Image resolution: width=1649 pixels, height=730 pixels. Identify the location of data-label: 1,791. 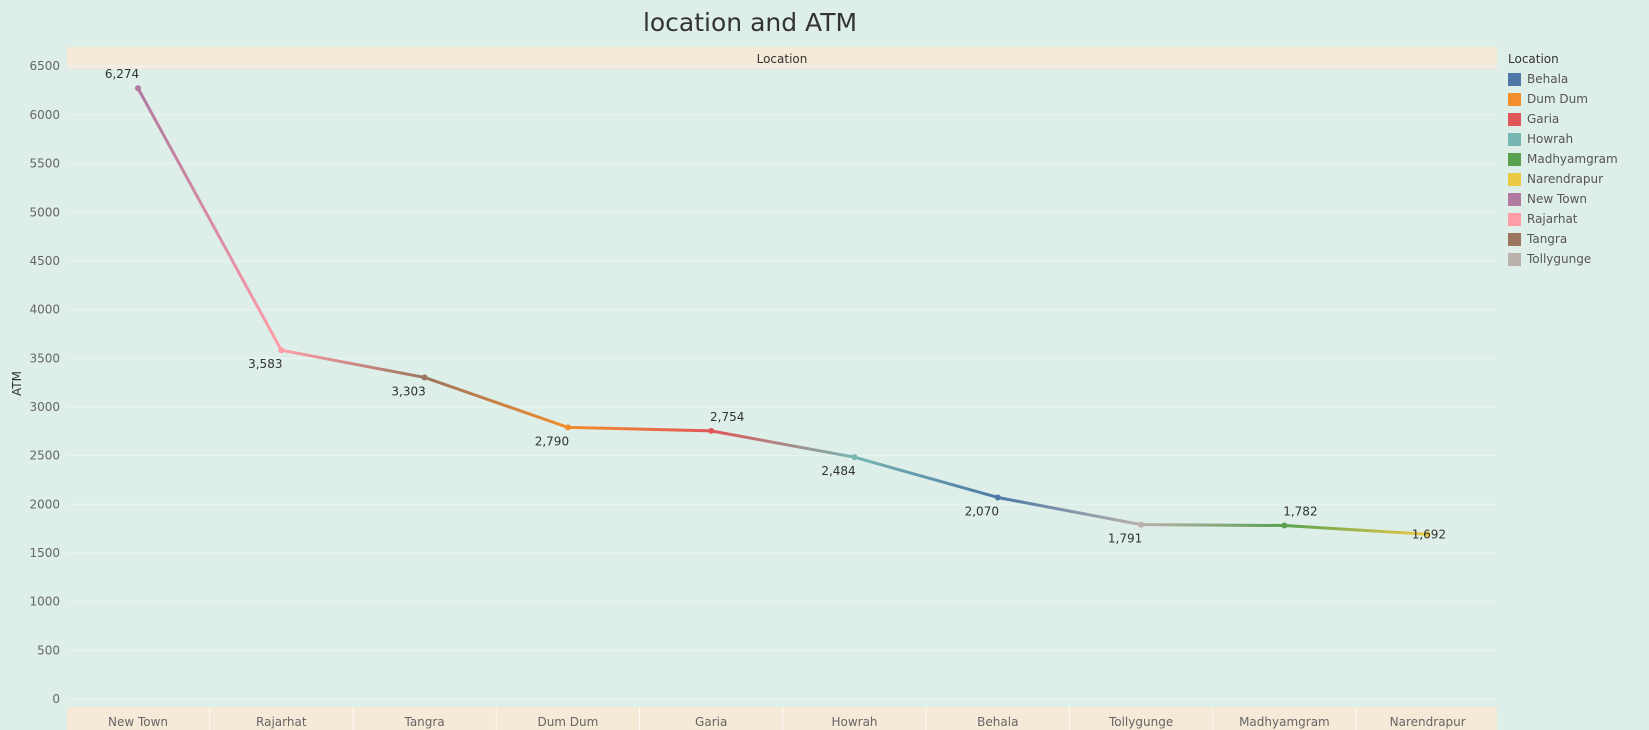
(1125, 539).